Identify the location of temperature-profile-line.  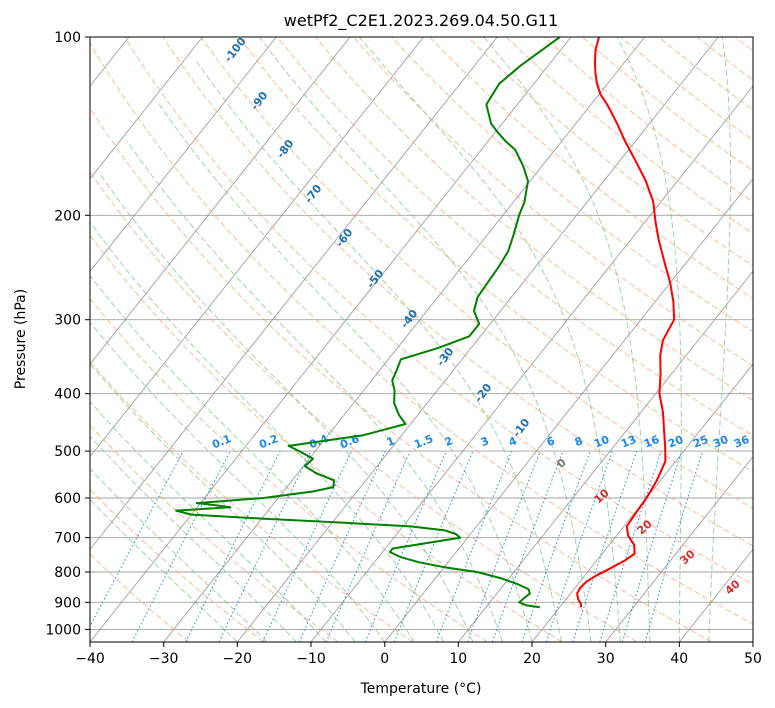
(626, 322).